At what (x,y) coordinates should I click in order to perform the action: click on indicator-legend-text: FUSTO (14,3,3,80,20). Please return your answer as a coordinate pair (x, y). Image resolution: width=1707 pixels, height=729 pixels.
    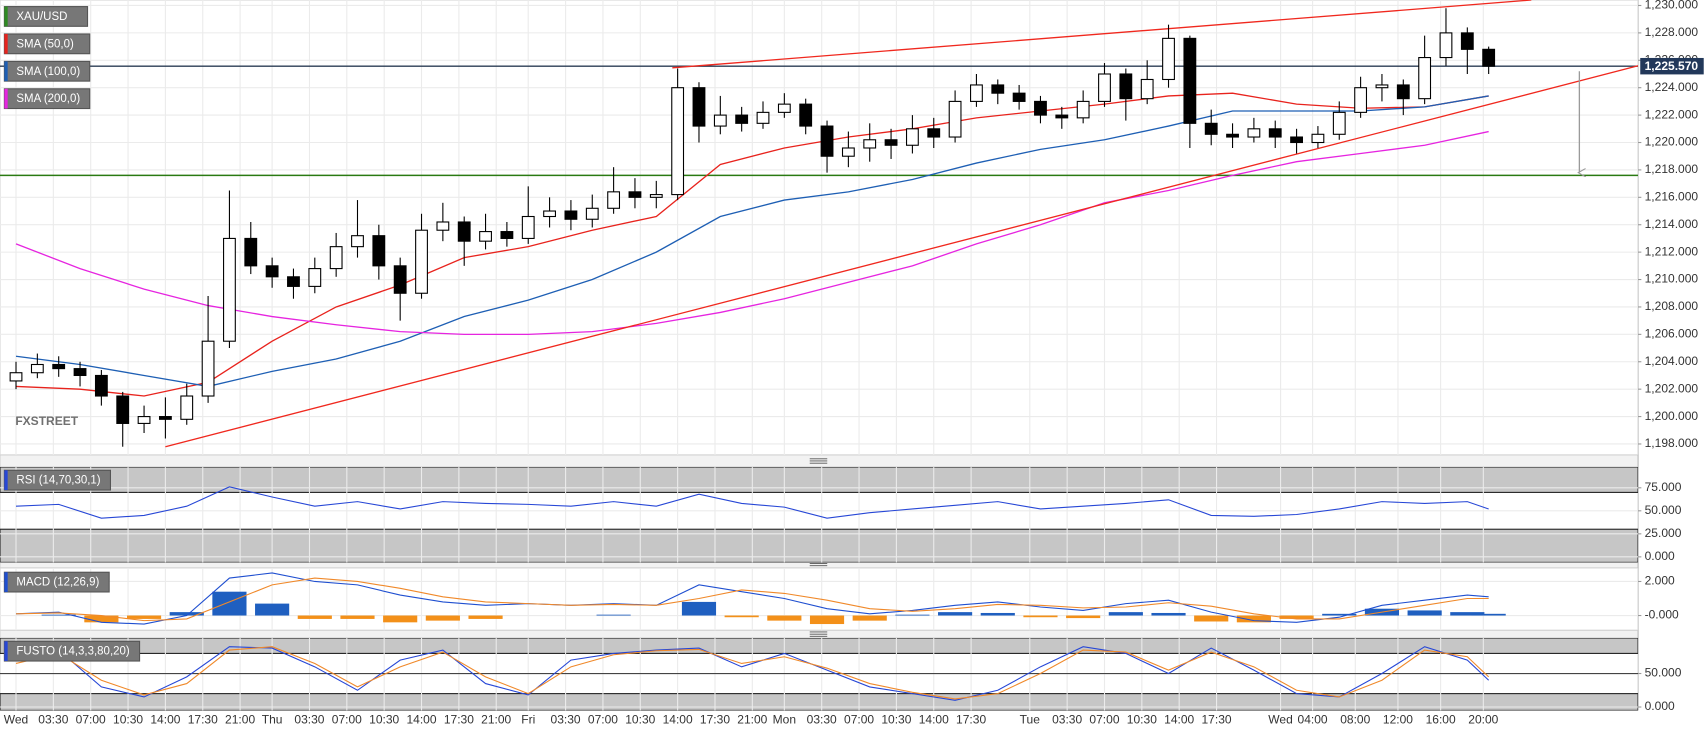
    Looking at the image, I should click on (72, 652).